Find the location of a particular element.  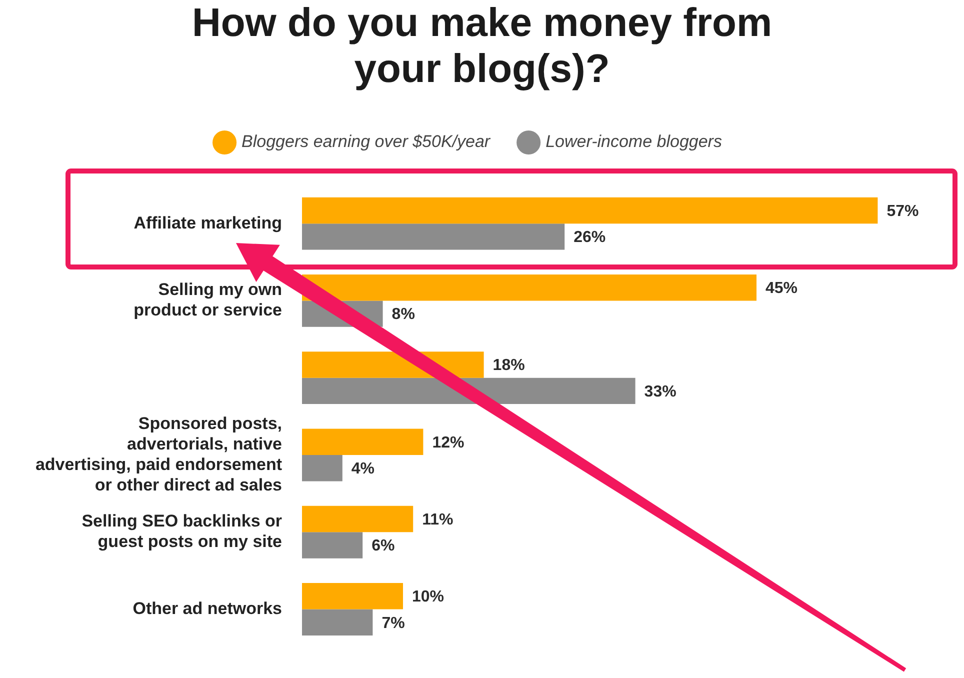

y-tick-label: Other ad networks is located at coordinates (207, 608).